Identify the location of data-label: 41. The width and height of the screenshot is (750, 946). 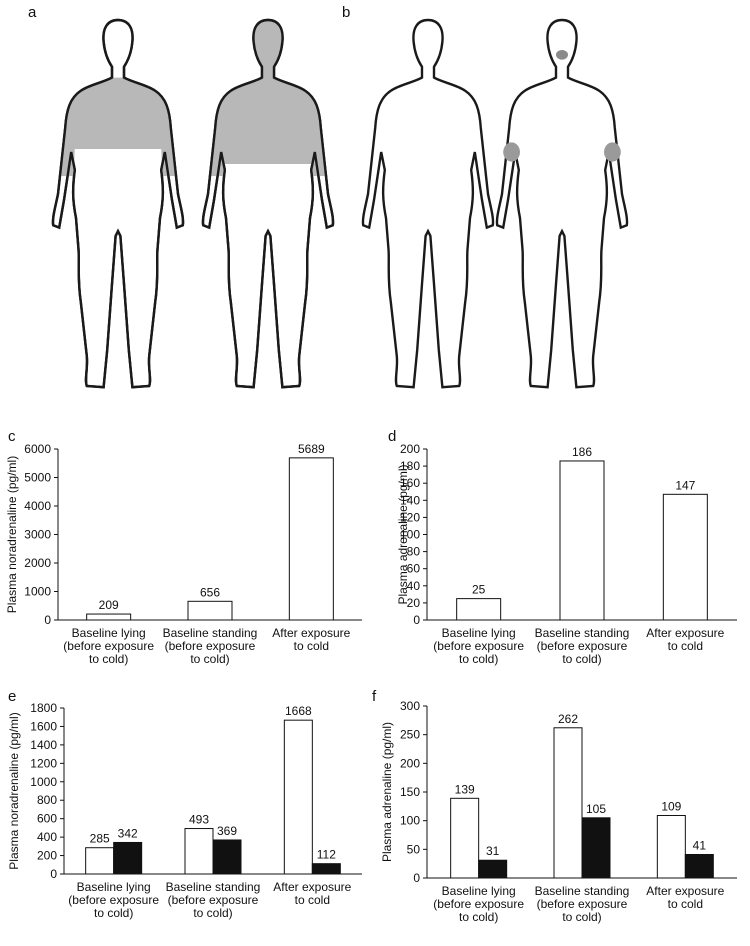
(700, 845).